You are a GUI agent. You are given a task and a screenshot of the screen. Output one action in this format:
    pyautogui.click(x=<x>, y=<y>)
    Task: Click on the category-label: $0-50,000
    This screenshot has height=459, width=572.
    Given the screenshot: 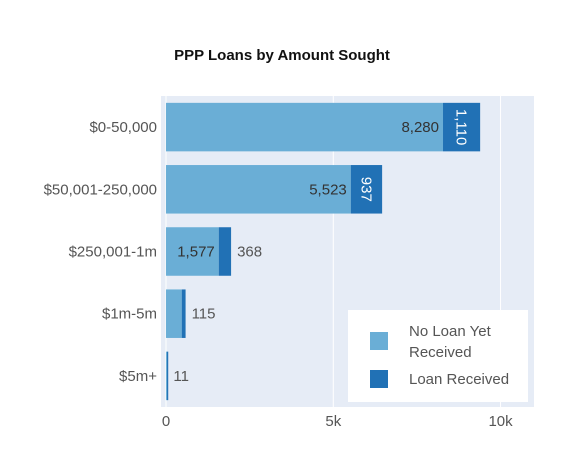 What is the action you would take?
    pyautogui.click(x=123, y=127)
    